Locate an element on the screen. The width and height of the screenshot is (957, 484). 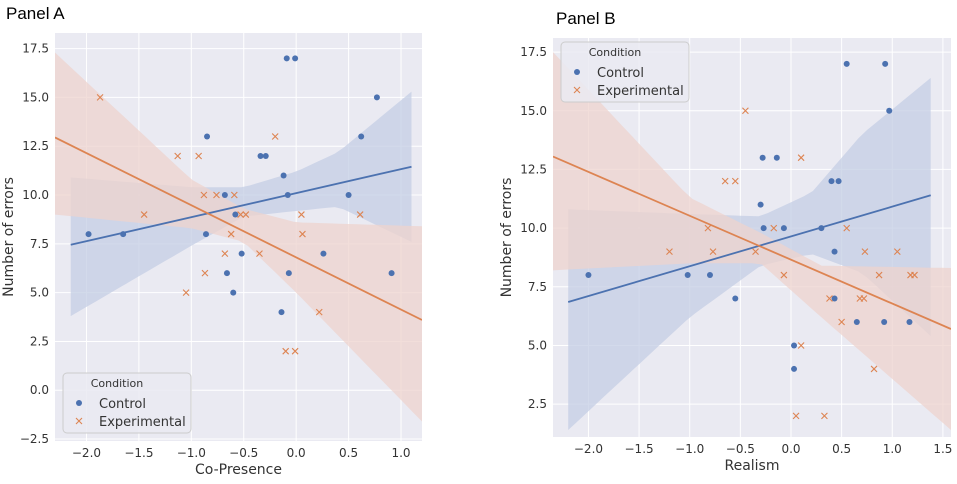
x-tick-label: −0.5 is located at coordinates (243, 453).